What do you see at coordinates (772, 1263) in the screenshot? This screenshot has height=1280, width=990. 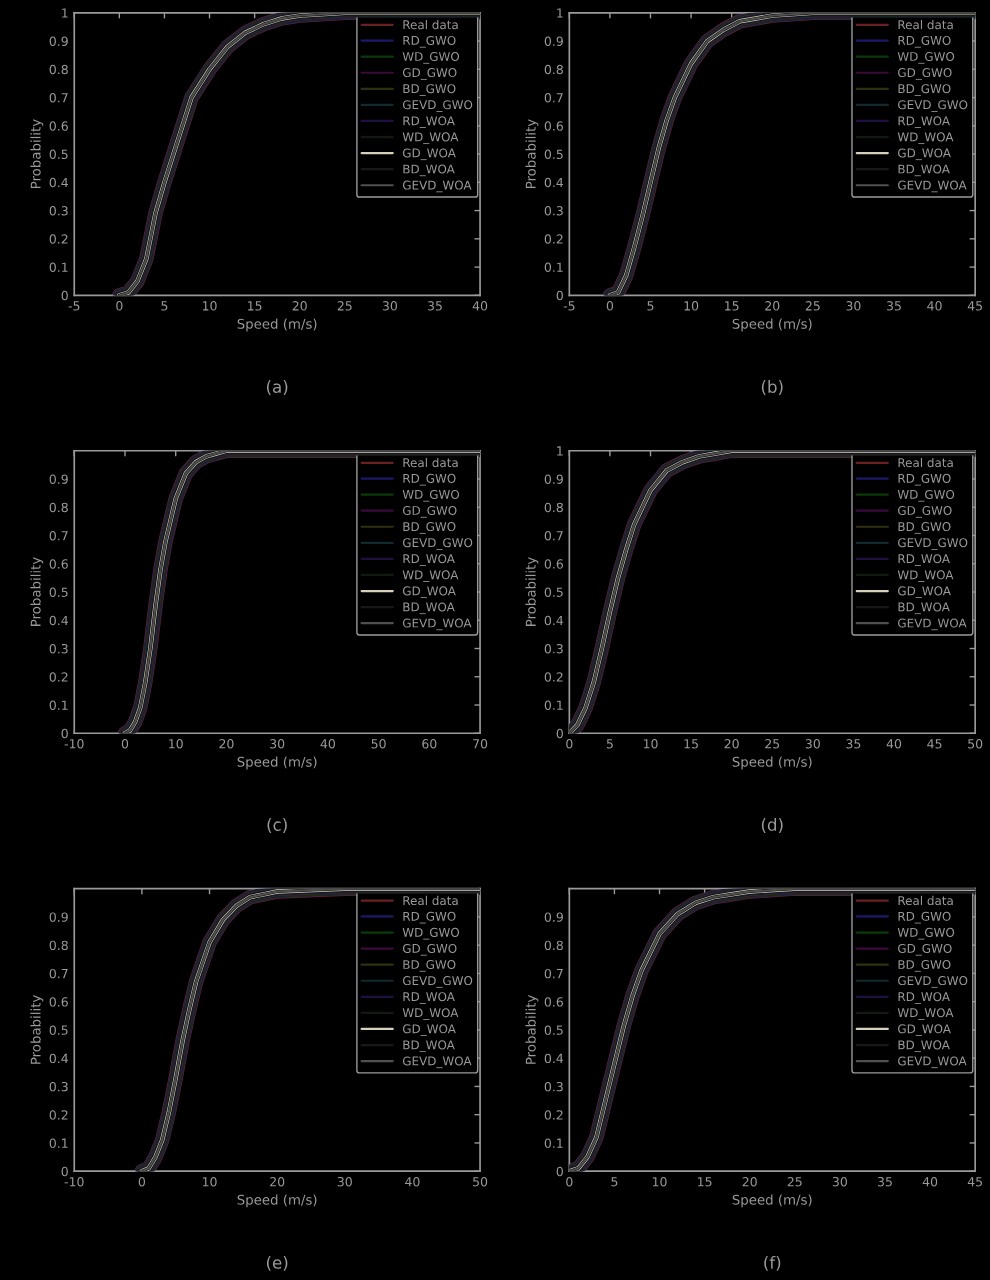 I see `text: (f)` at bounding box center [772, 1263].